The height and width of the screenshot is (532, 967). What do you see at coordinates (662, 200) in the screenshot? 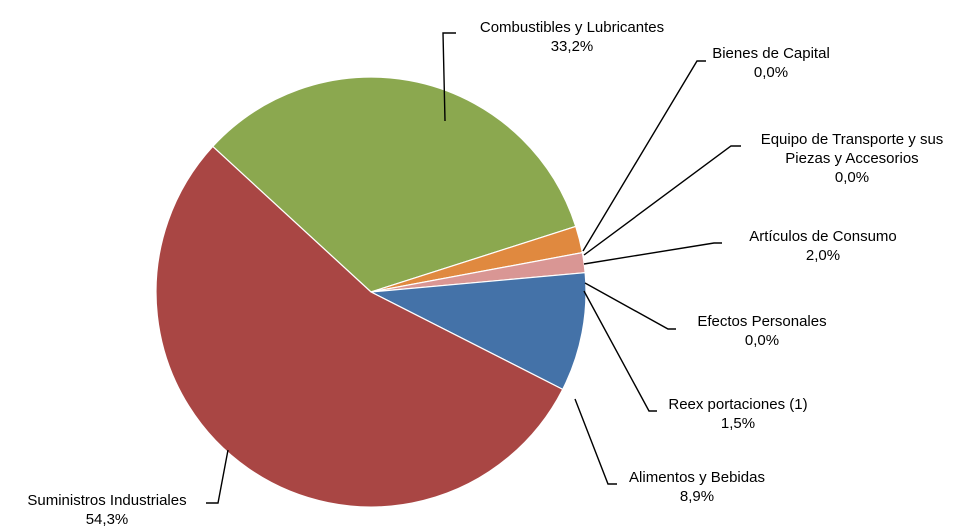
I see `leader-line-equipo-de-transporte-y-sus-piezas-y-accesorios` at bounding box center [662, 200].